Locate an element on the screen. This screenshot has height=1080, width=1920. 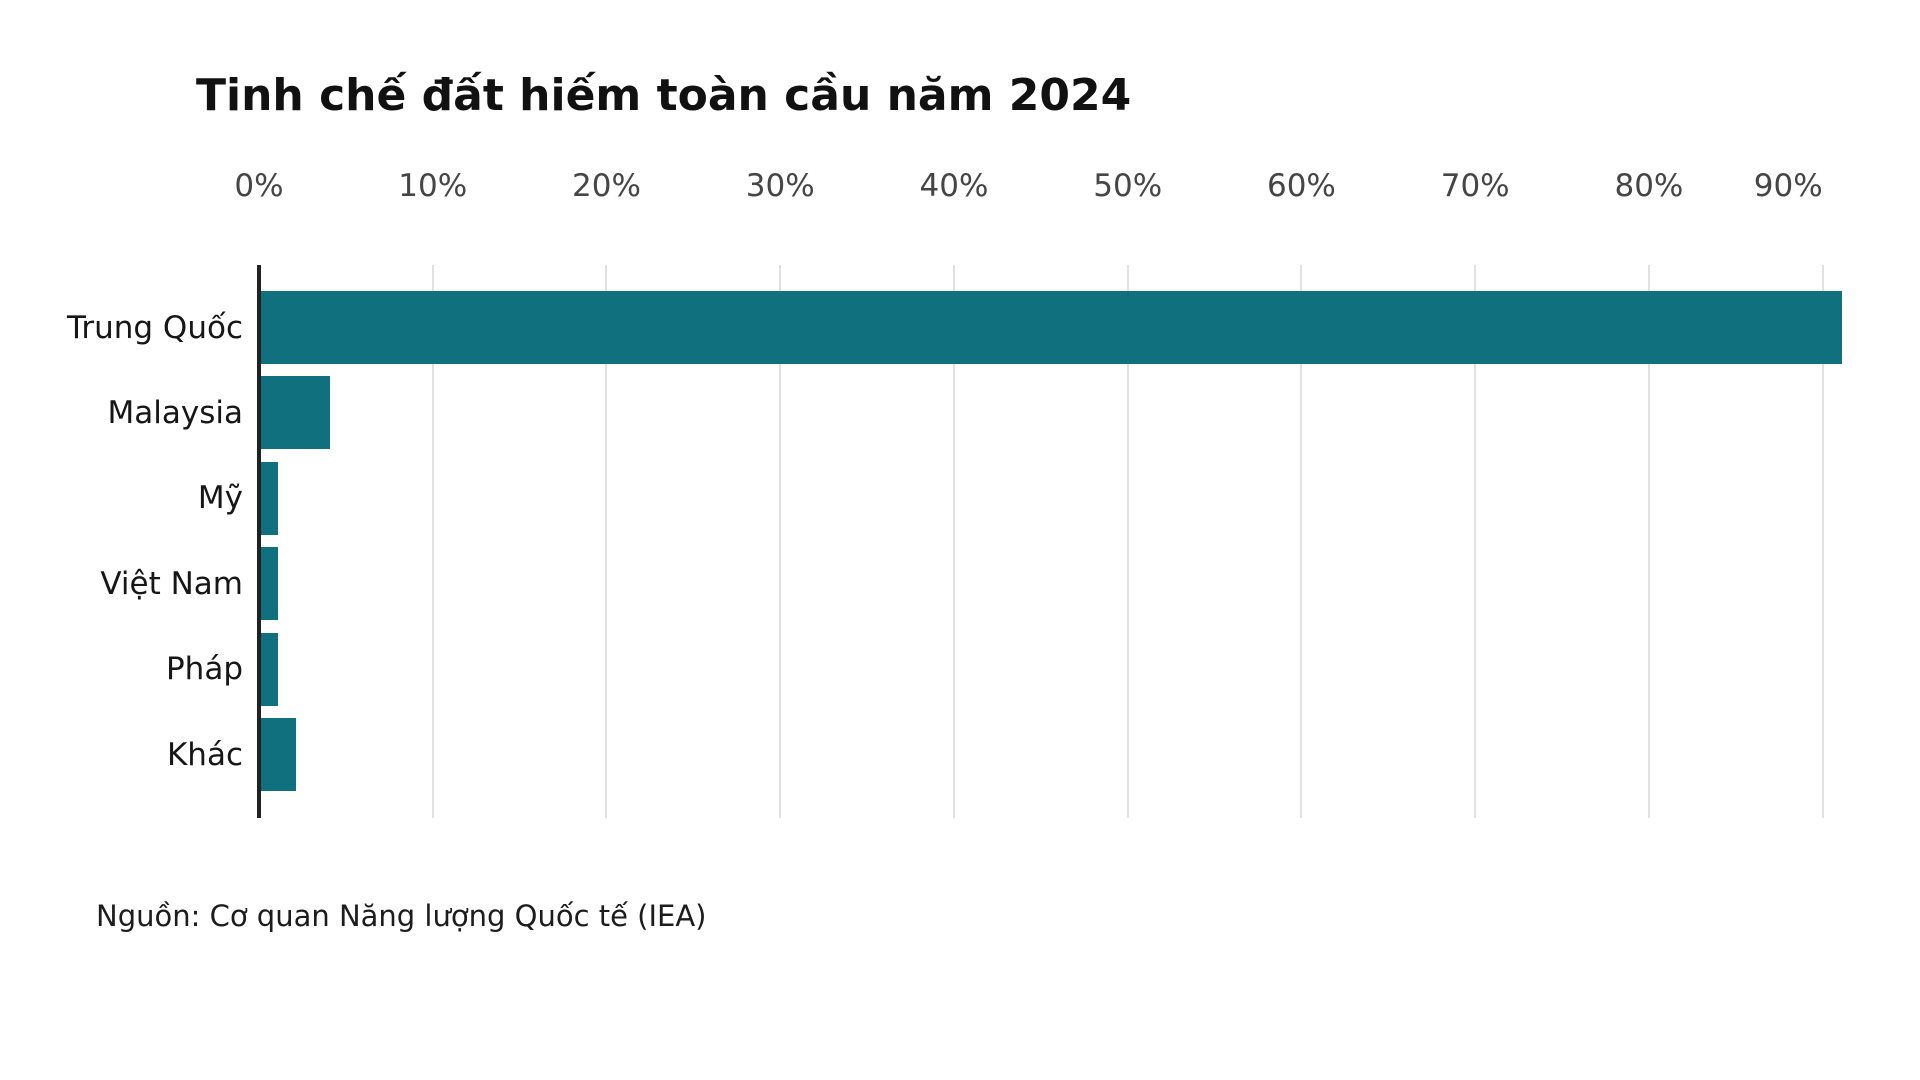
y-axis-line is located at coordinates (259, 541).